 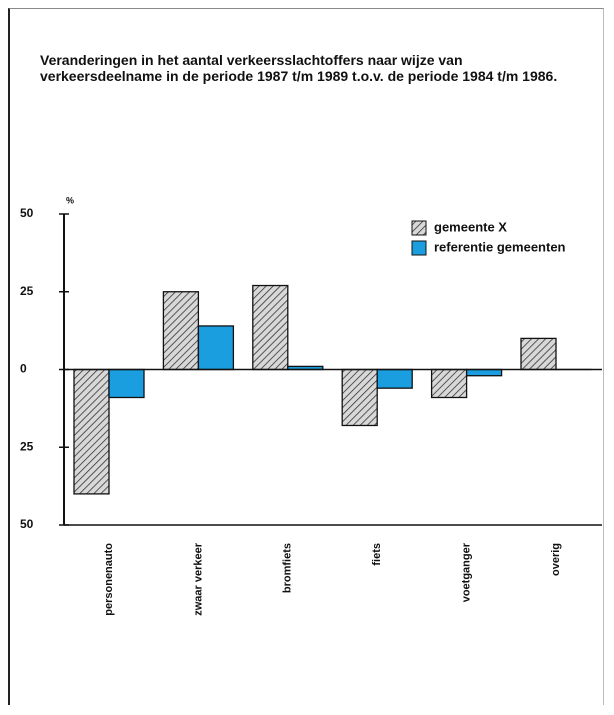 I want to click on y-tick-label: 0, so click(x=23, y=369).